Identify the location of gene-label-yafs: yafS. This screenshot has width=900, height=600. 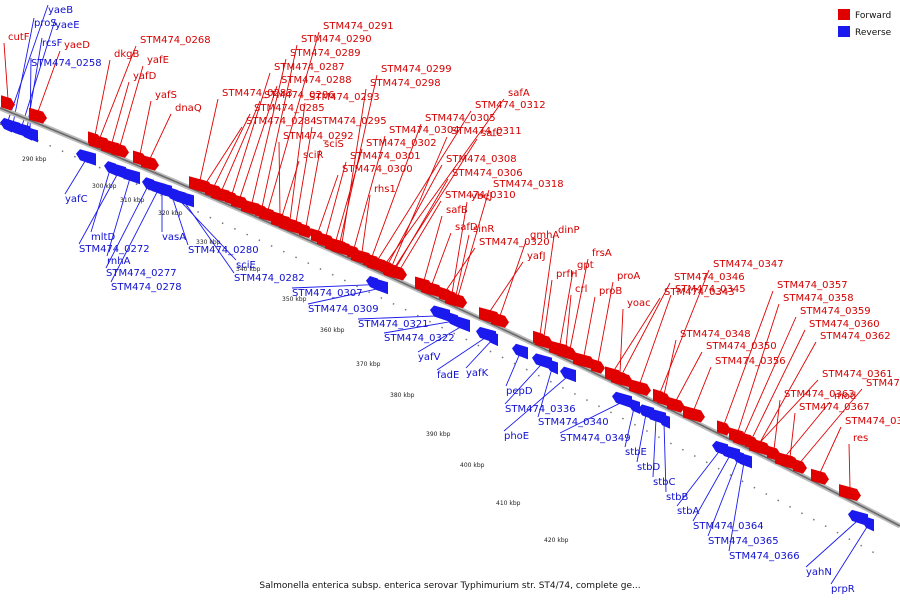
(166, 95).